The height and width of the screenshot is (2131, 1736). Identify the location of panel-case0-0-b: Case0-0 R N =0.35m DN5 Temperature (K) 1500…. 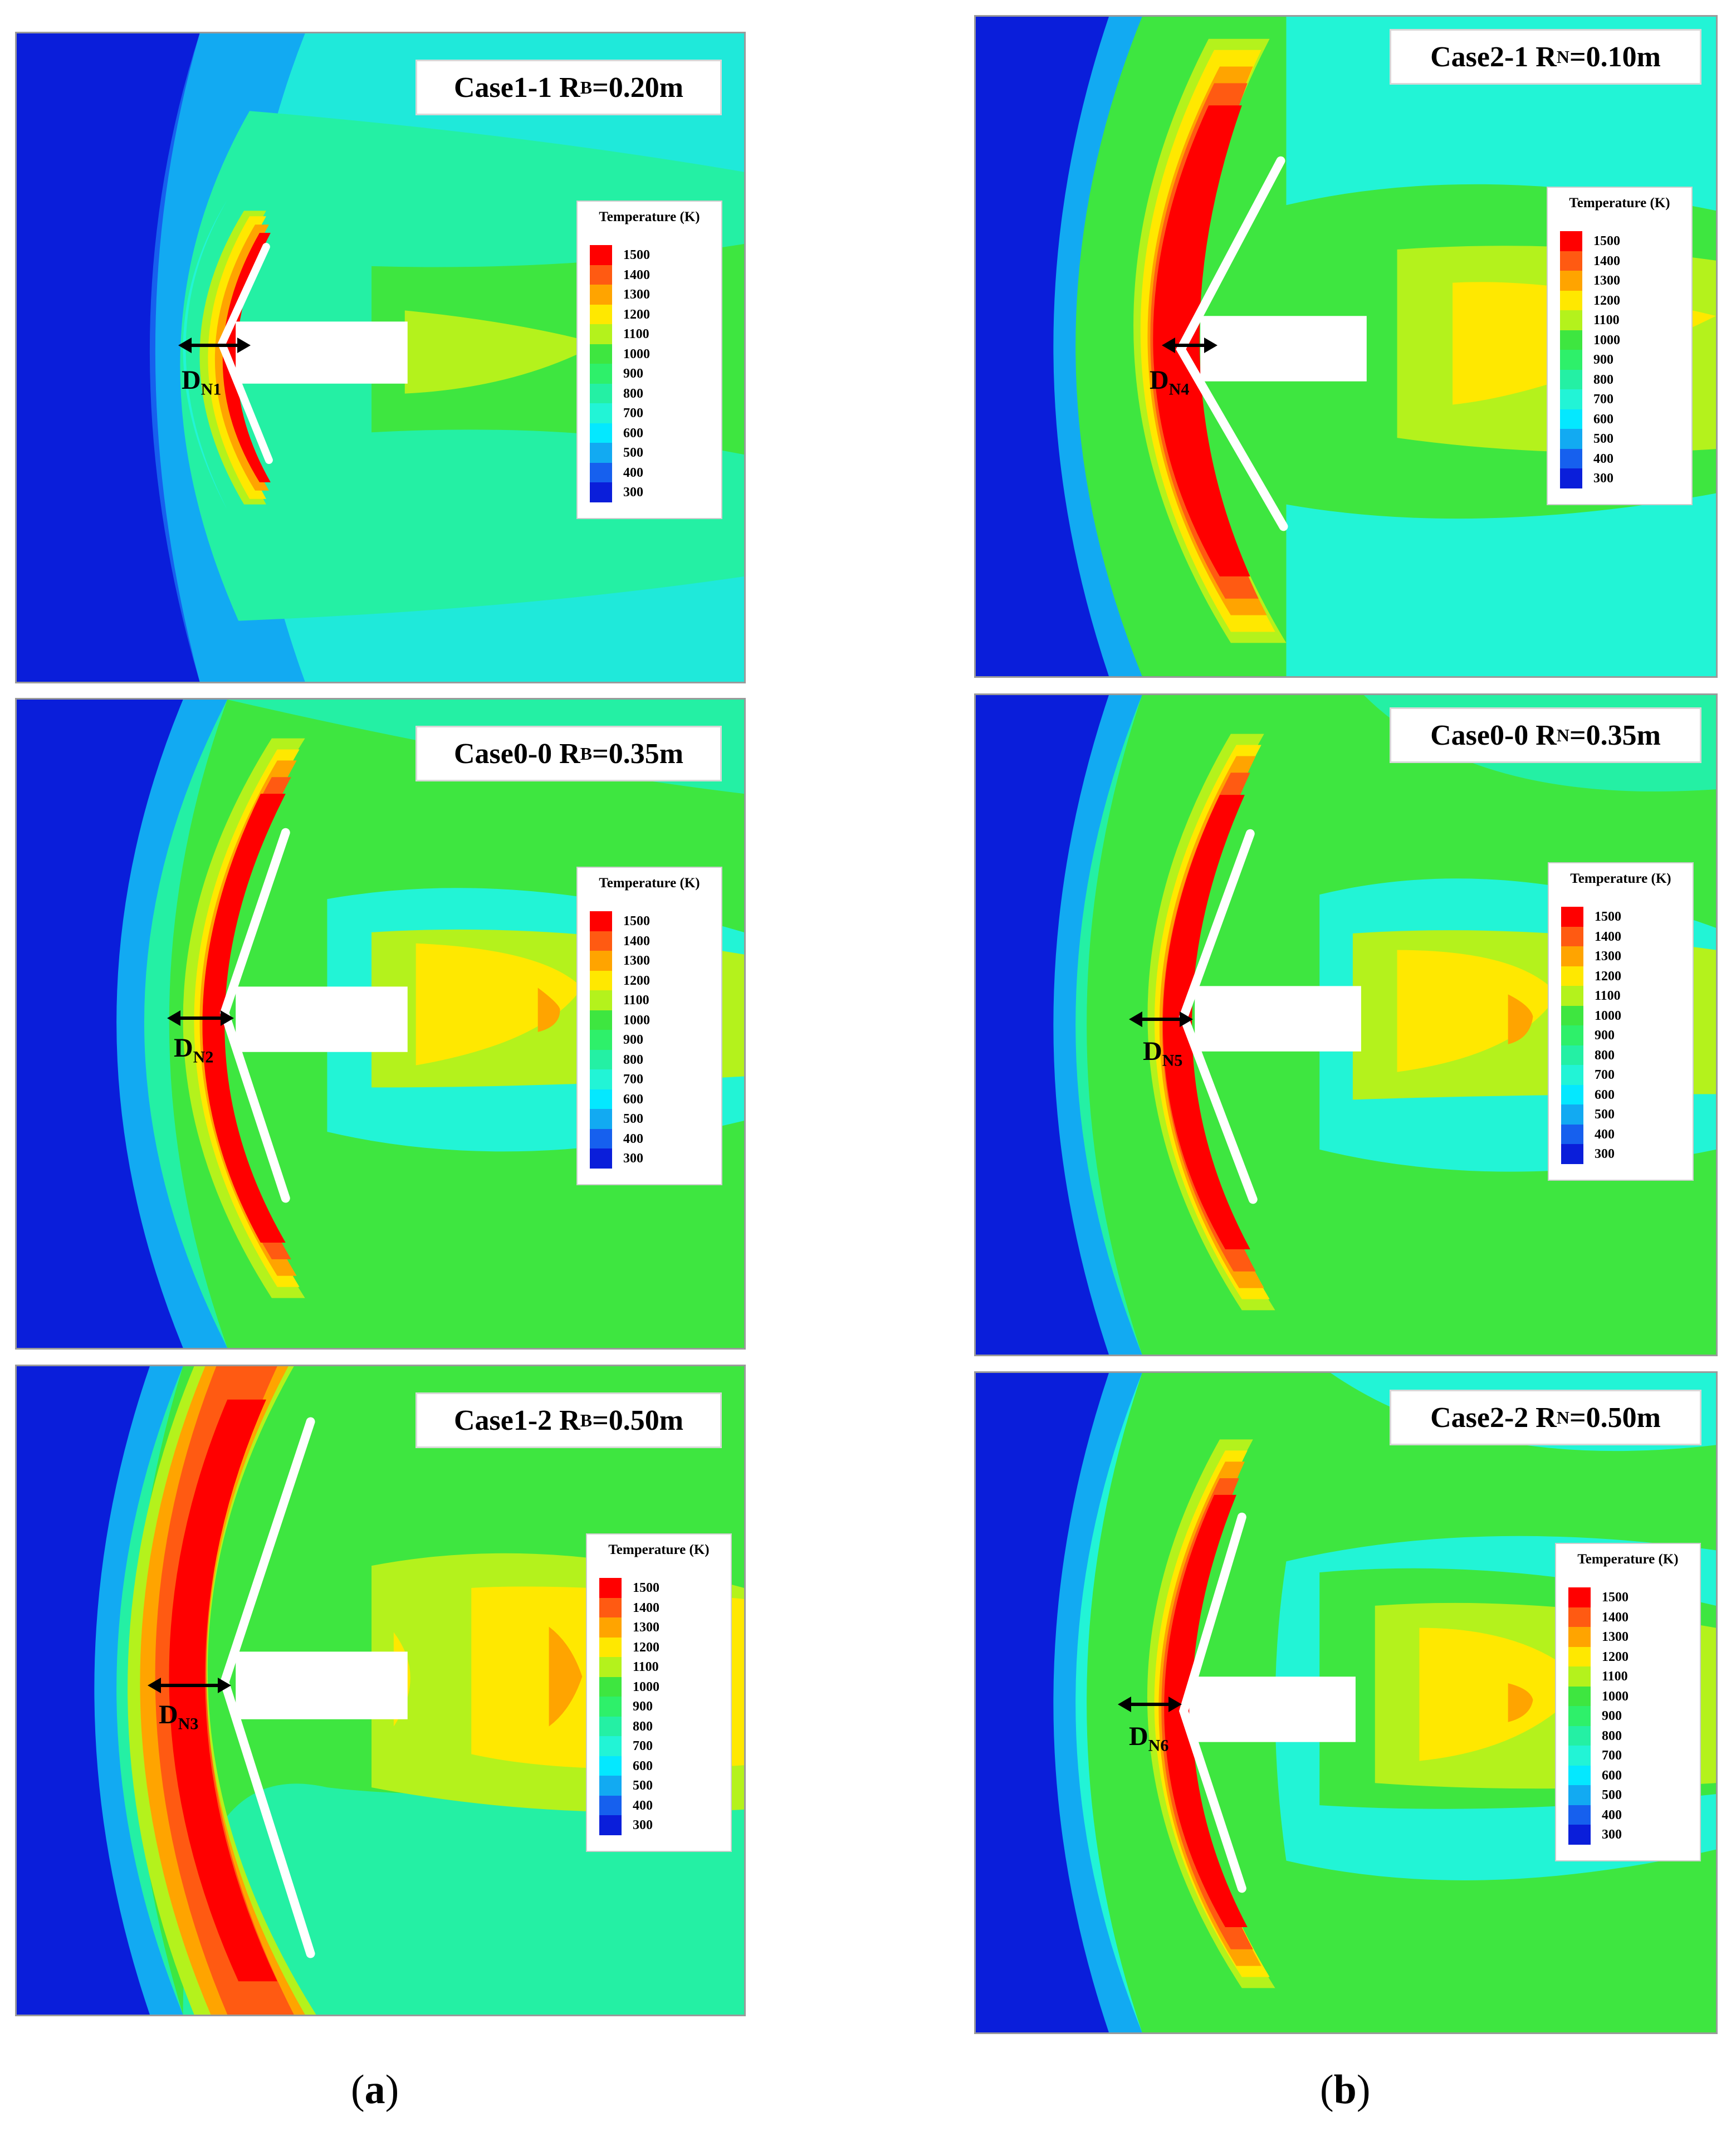
(1346, 1024).